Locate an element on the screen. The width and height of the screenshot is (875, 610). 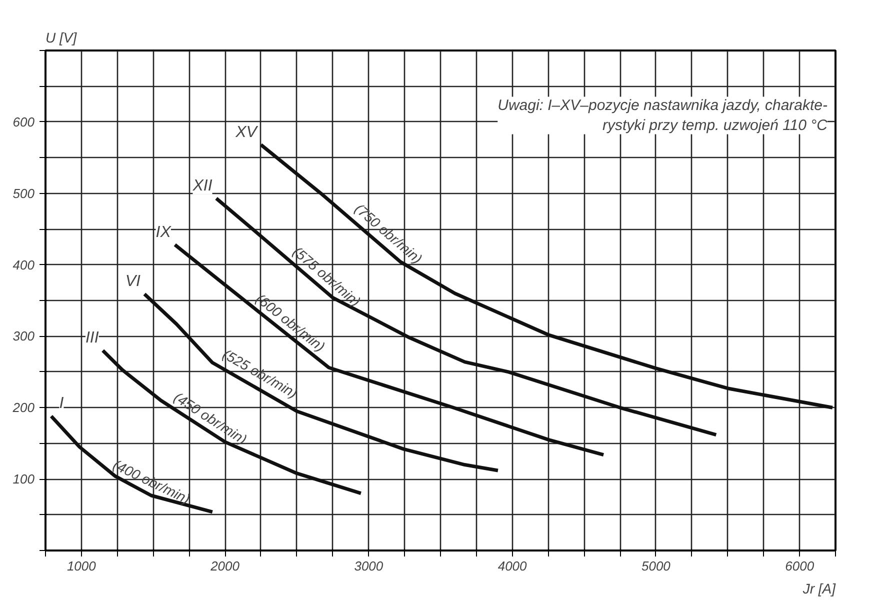
x-tick-label: 6000 is located at coordinates (800, 566).